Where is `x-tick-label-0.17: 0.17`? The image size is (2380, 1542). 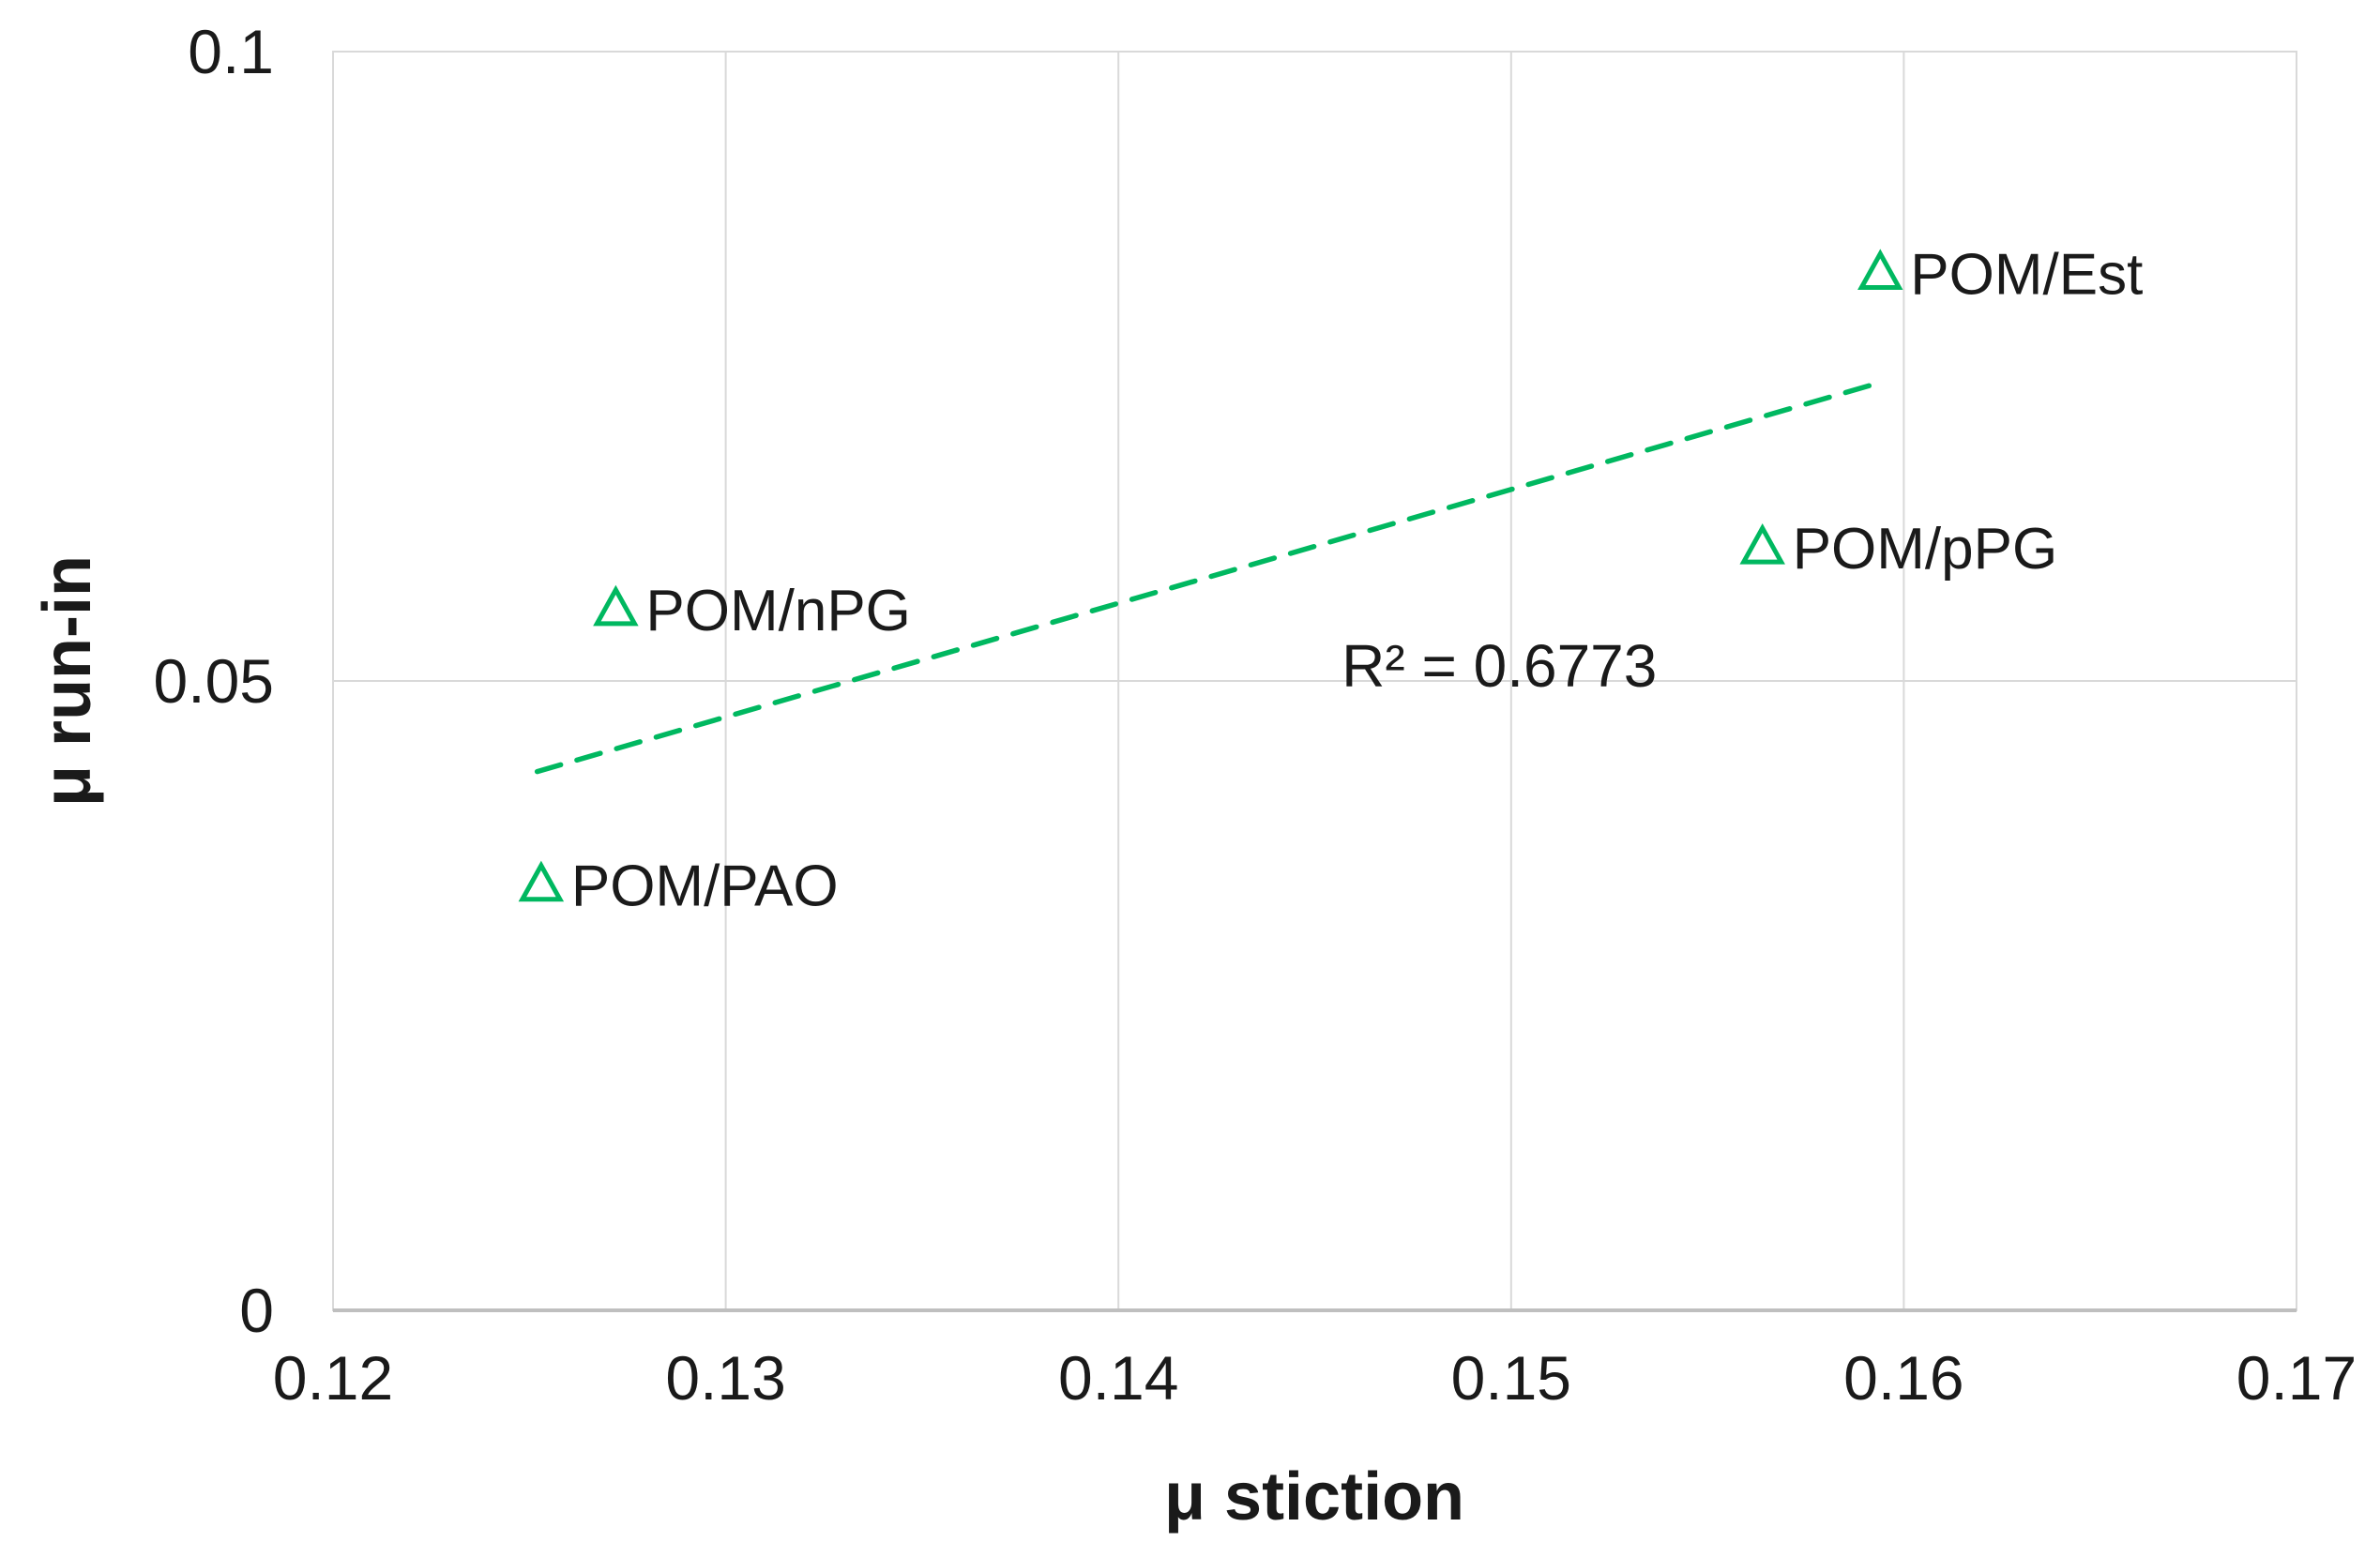 x-tick-label-0.17: 0.17 is located at coordinates (2296, 1378).